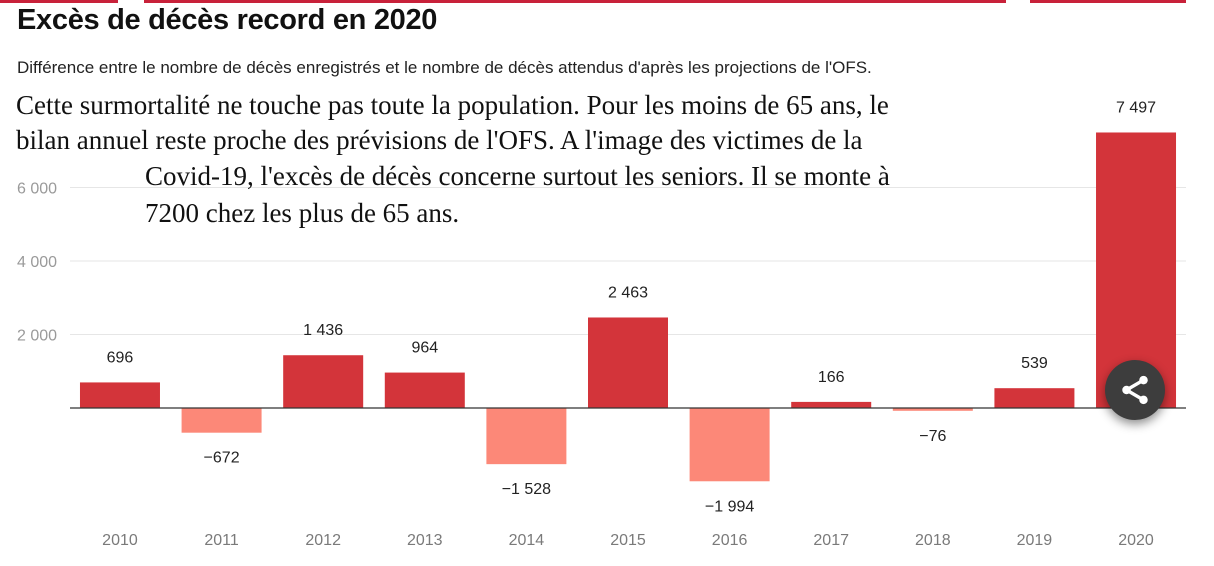  What do you see at coordinates (730, 540) in the screenshot?
I see `x-tick-label: 2016` at bounding box center [730, 540].